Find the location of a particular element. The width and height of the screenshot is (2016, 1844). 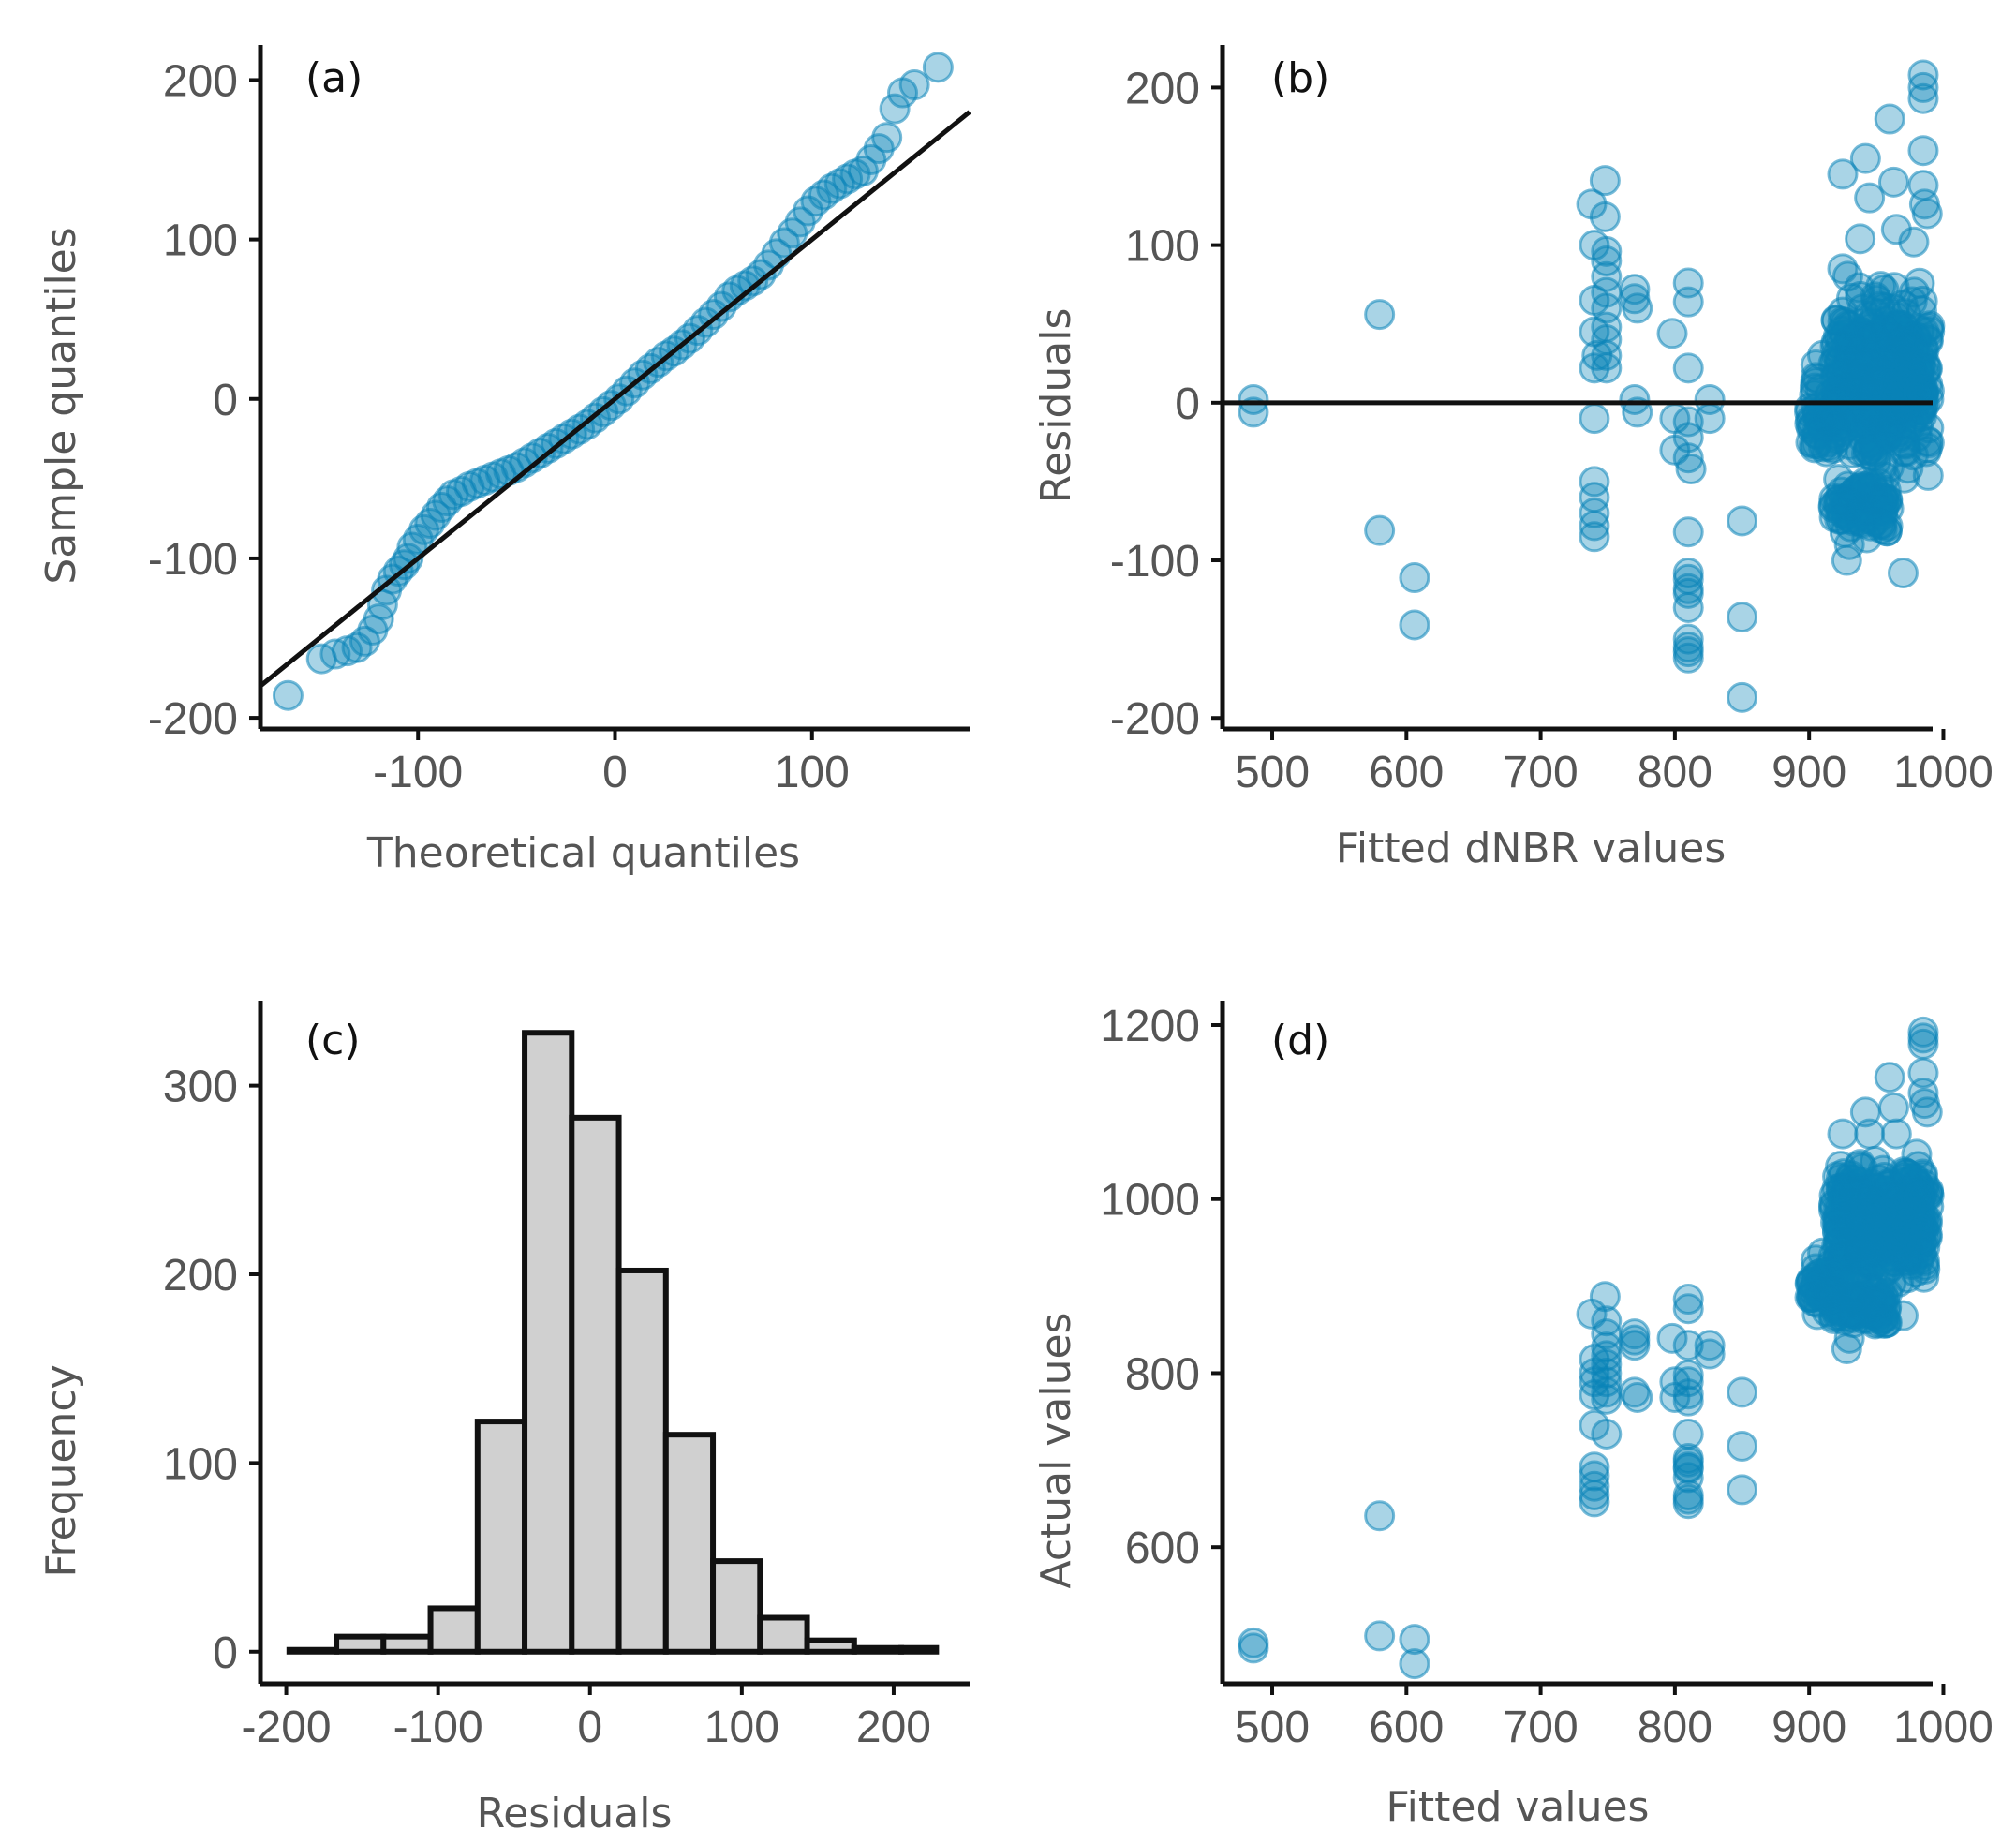

panel-b-ylabel: Residuals is located at coordinates (1056, 406).